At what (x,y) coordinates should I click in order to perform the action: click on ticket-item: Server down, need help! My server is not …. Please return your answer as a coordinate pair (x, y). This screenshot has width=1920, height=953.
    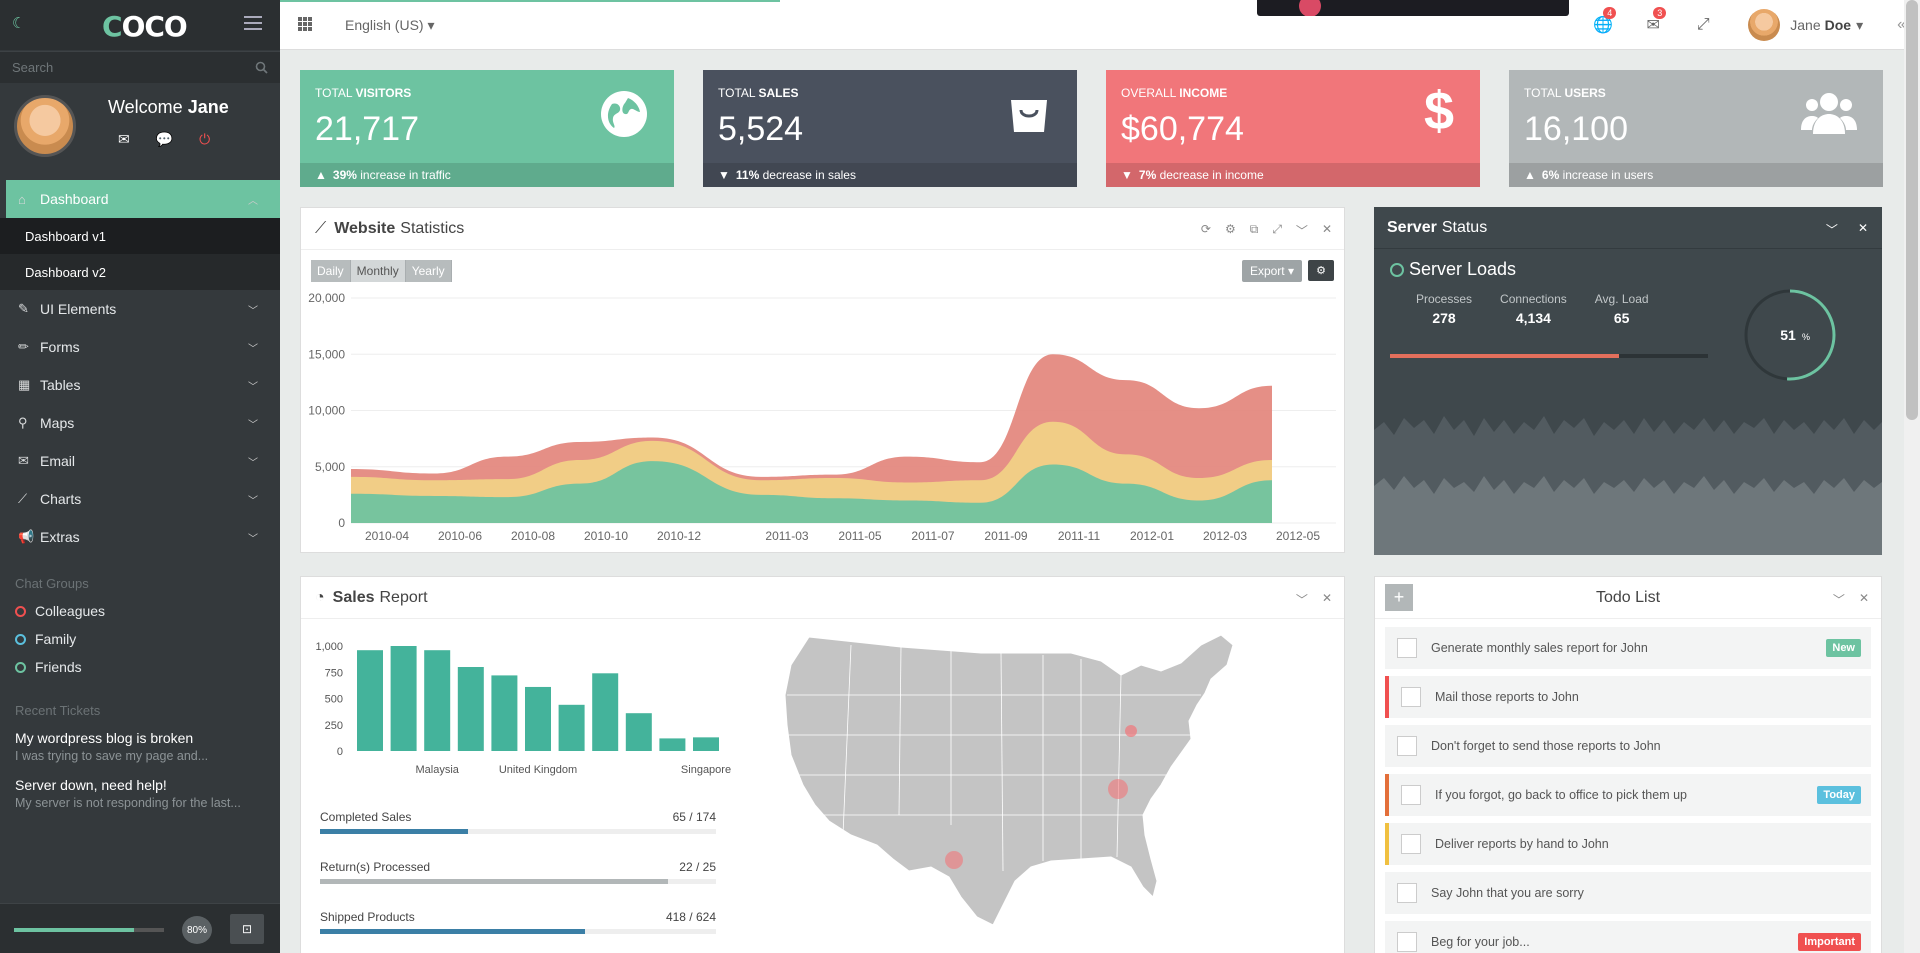
    Looking at the image, I should click on (128, 793).